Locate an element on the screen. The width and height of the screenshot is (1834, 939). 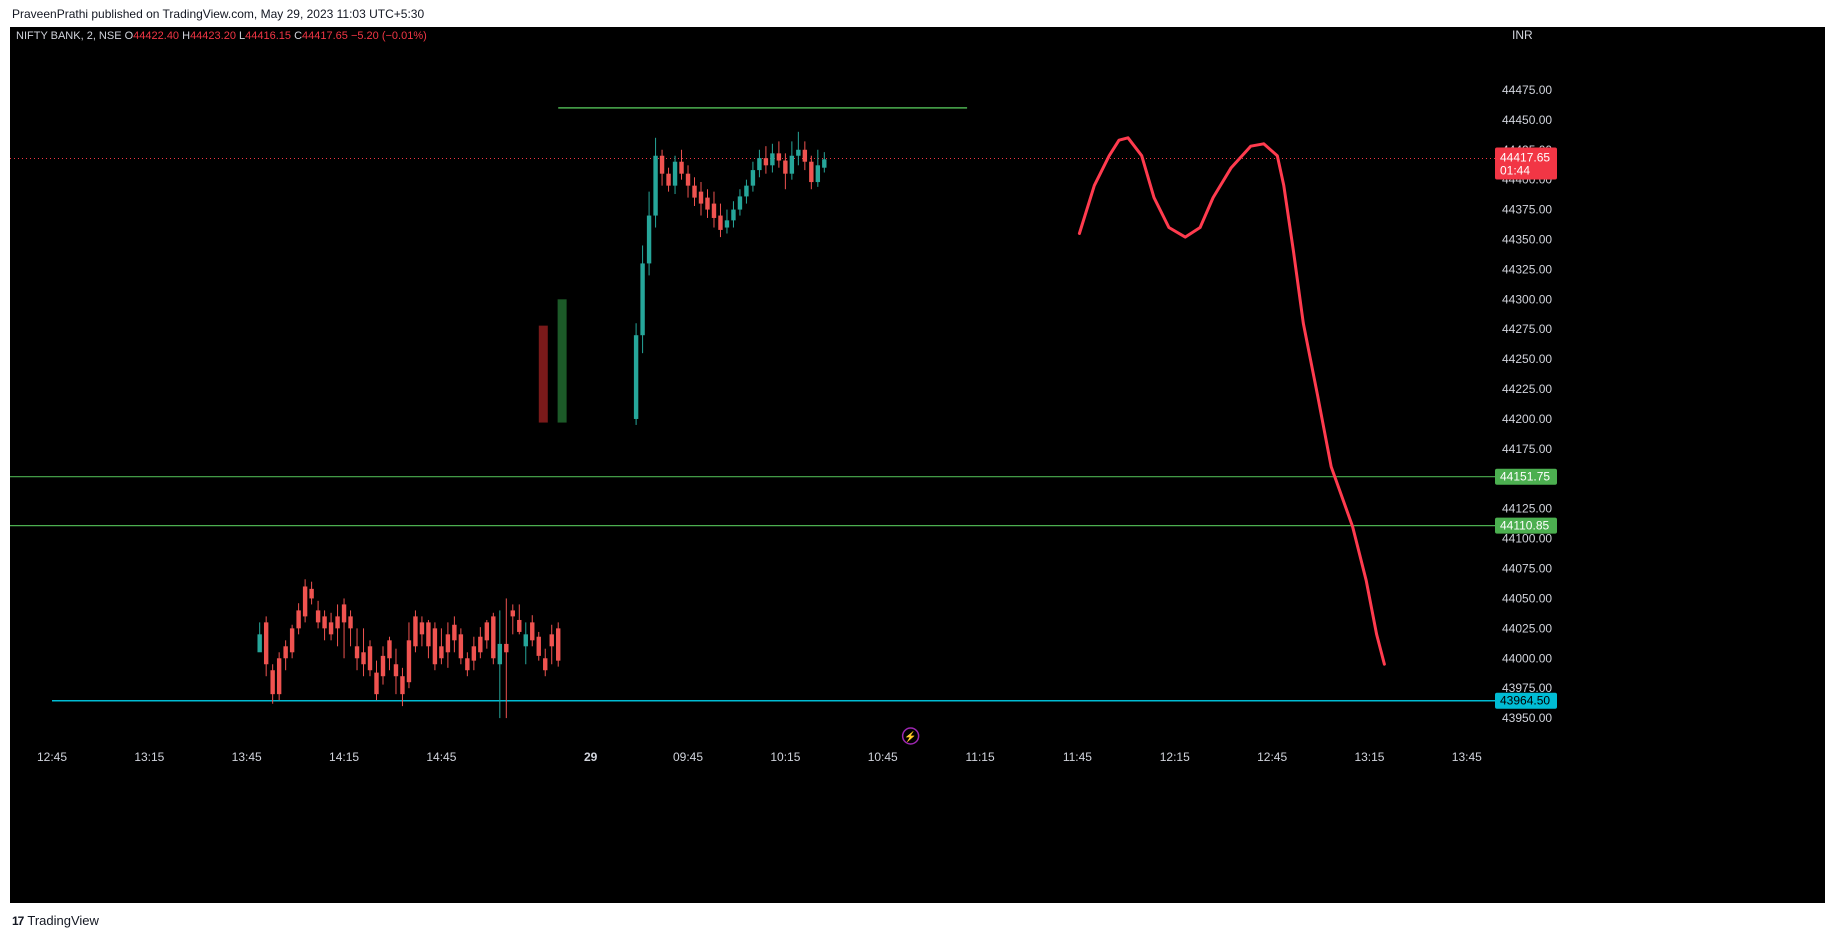
bar-block is located at coordinates (562, 361).